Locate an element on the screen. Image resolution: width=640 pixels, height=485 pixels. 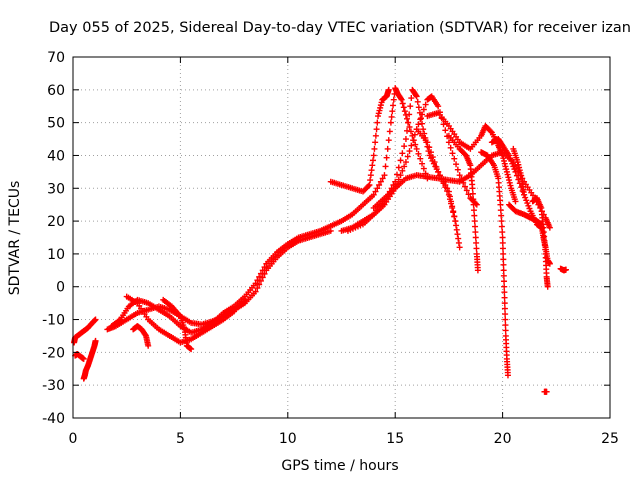
x-tick-label: 20 is located at coordinates (503, 439).